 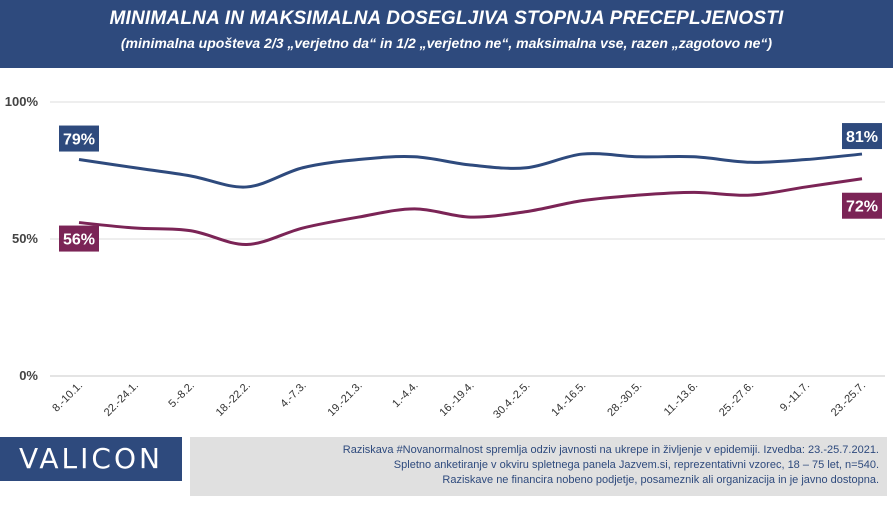 What do you see at coordinates (91, 459) in the screenshot?
I see `valicon-logo: VALICON` at bounding box center [91, 459].